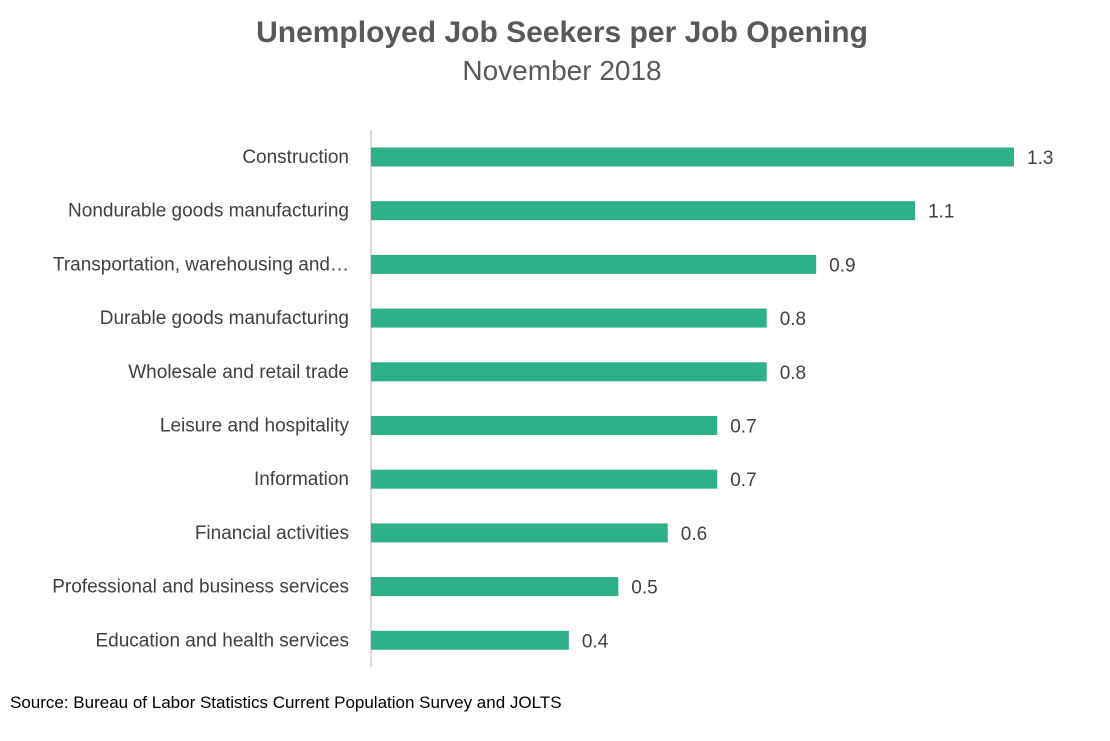  I want to click on value-label-6: 0.7, so click(743, 480).